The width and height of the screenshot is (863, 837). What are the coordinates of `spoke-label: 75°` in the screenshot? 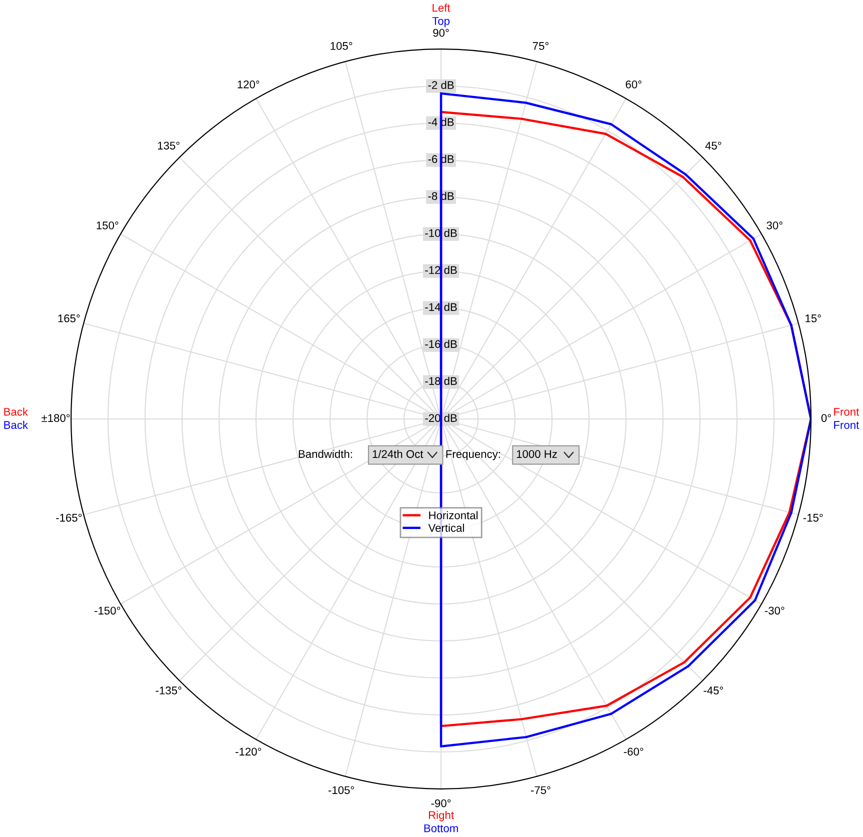 It's located at (540, 46).